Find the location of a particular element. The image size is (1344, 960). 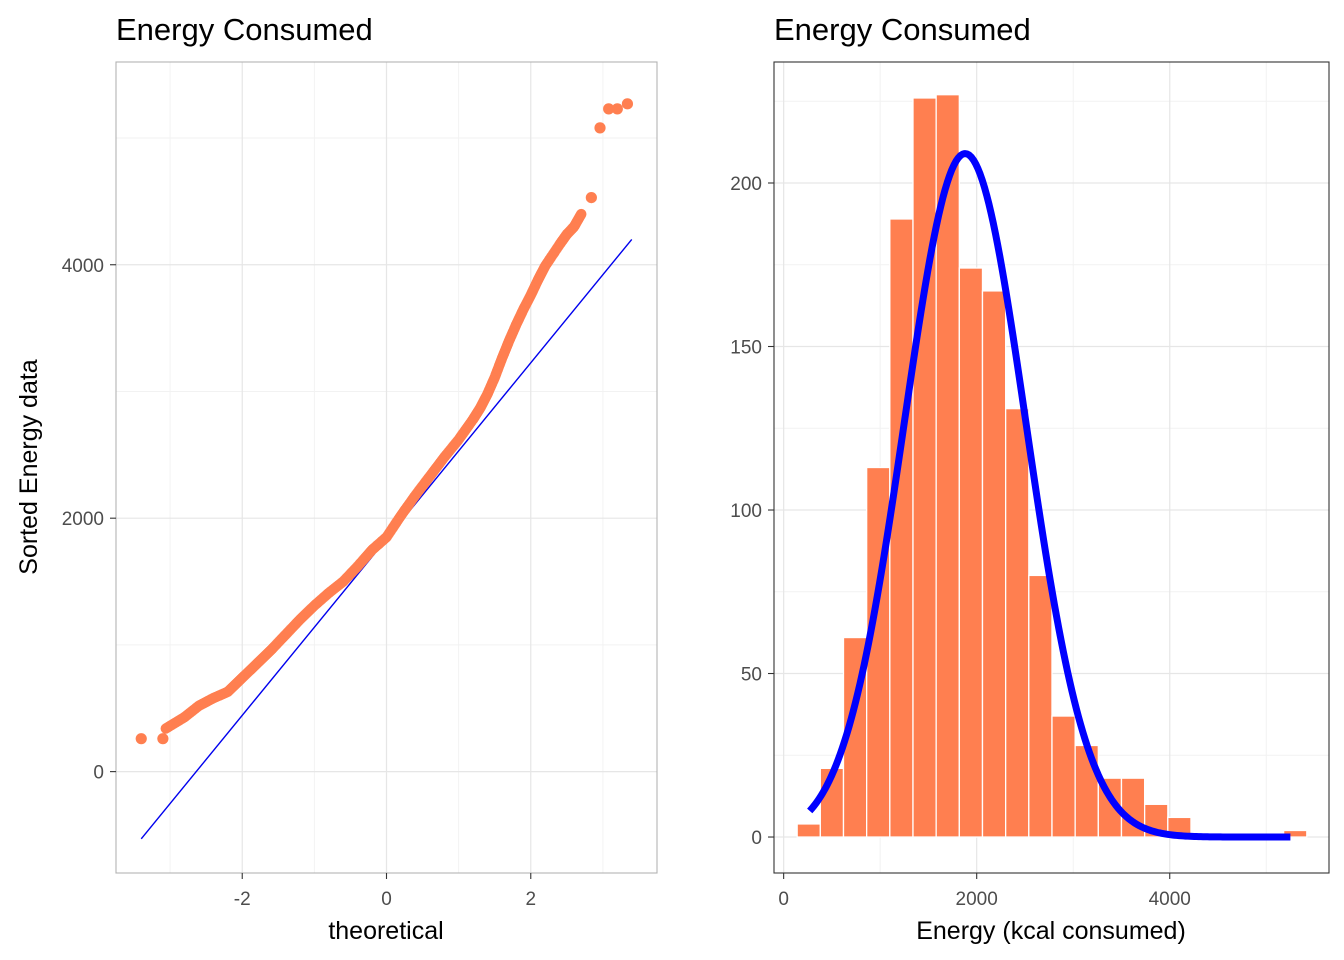

hist-title: Energy Consumed is located at coordinates (902, 29).